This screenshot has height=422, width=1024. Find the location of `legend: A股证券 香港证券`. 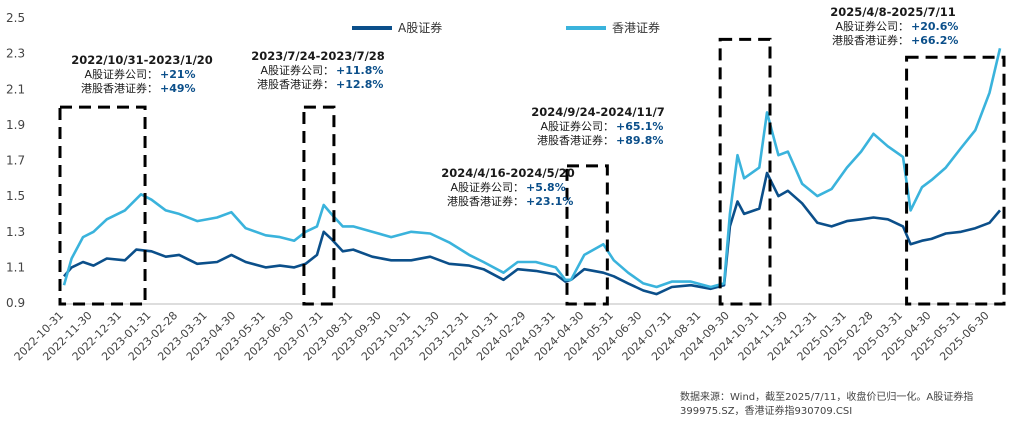

legend: A股证券 香港证券 is located at coordinates (506, 27).